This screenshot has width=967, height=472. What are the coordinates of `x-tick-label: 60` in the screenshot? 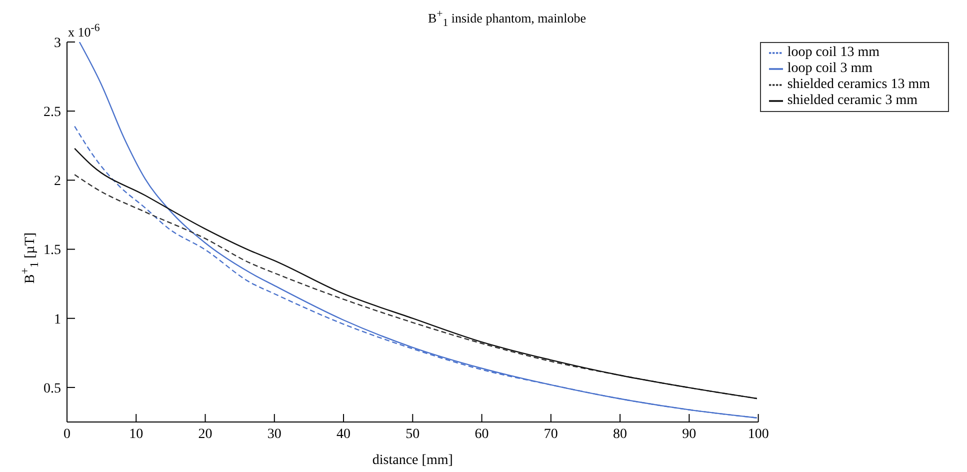 It's located at (481, 434).